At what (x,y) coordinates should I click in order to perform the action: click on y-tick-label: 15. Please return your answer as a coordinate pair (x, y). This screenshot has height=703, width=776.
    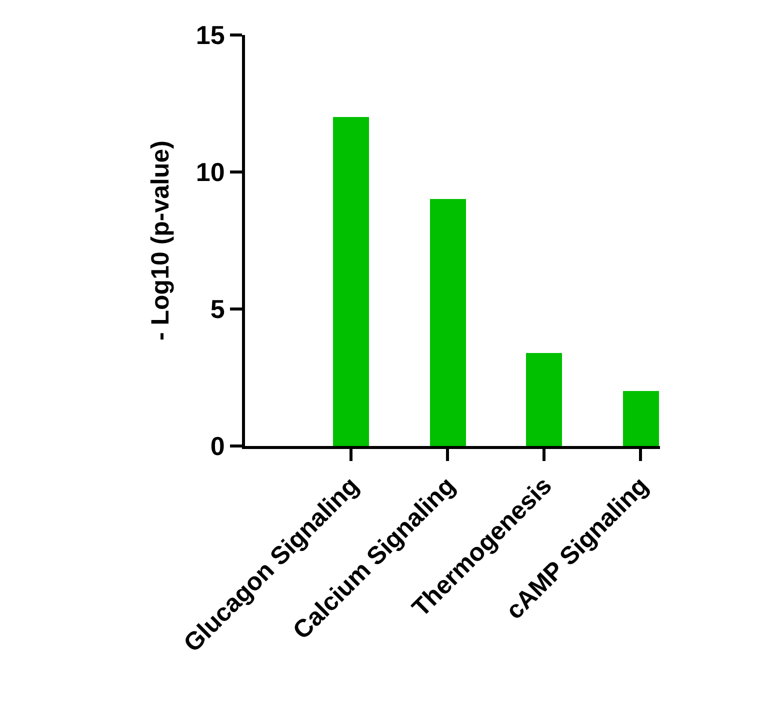
    Looking at the image, I should click on (210, 35).